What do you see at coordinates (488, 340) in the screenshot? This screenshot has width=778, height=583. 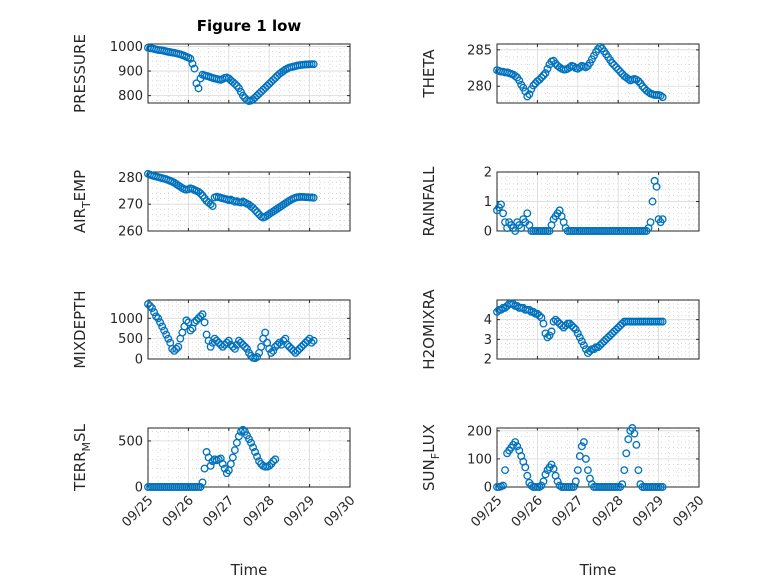 I see `y-tick-label: 3` at bounding box center [488, 340].